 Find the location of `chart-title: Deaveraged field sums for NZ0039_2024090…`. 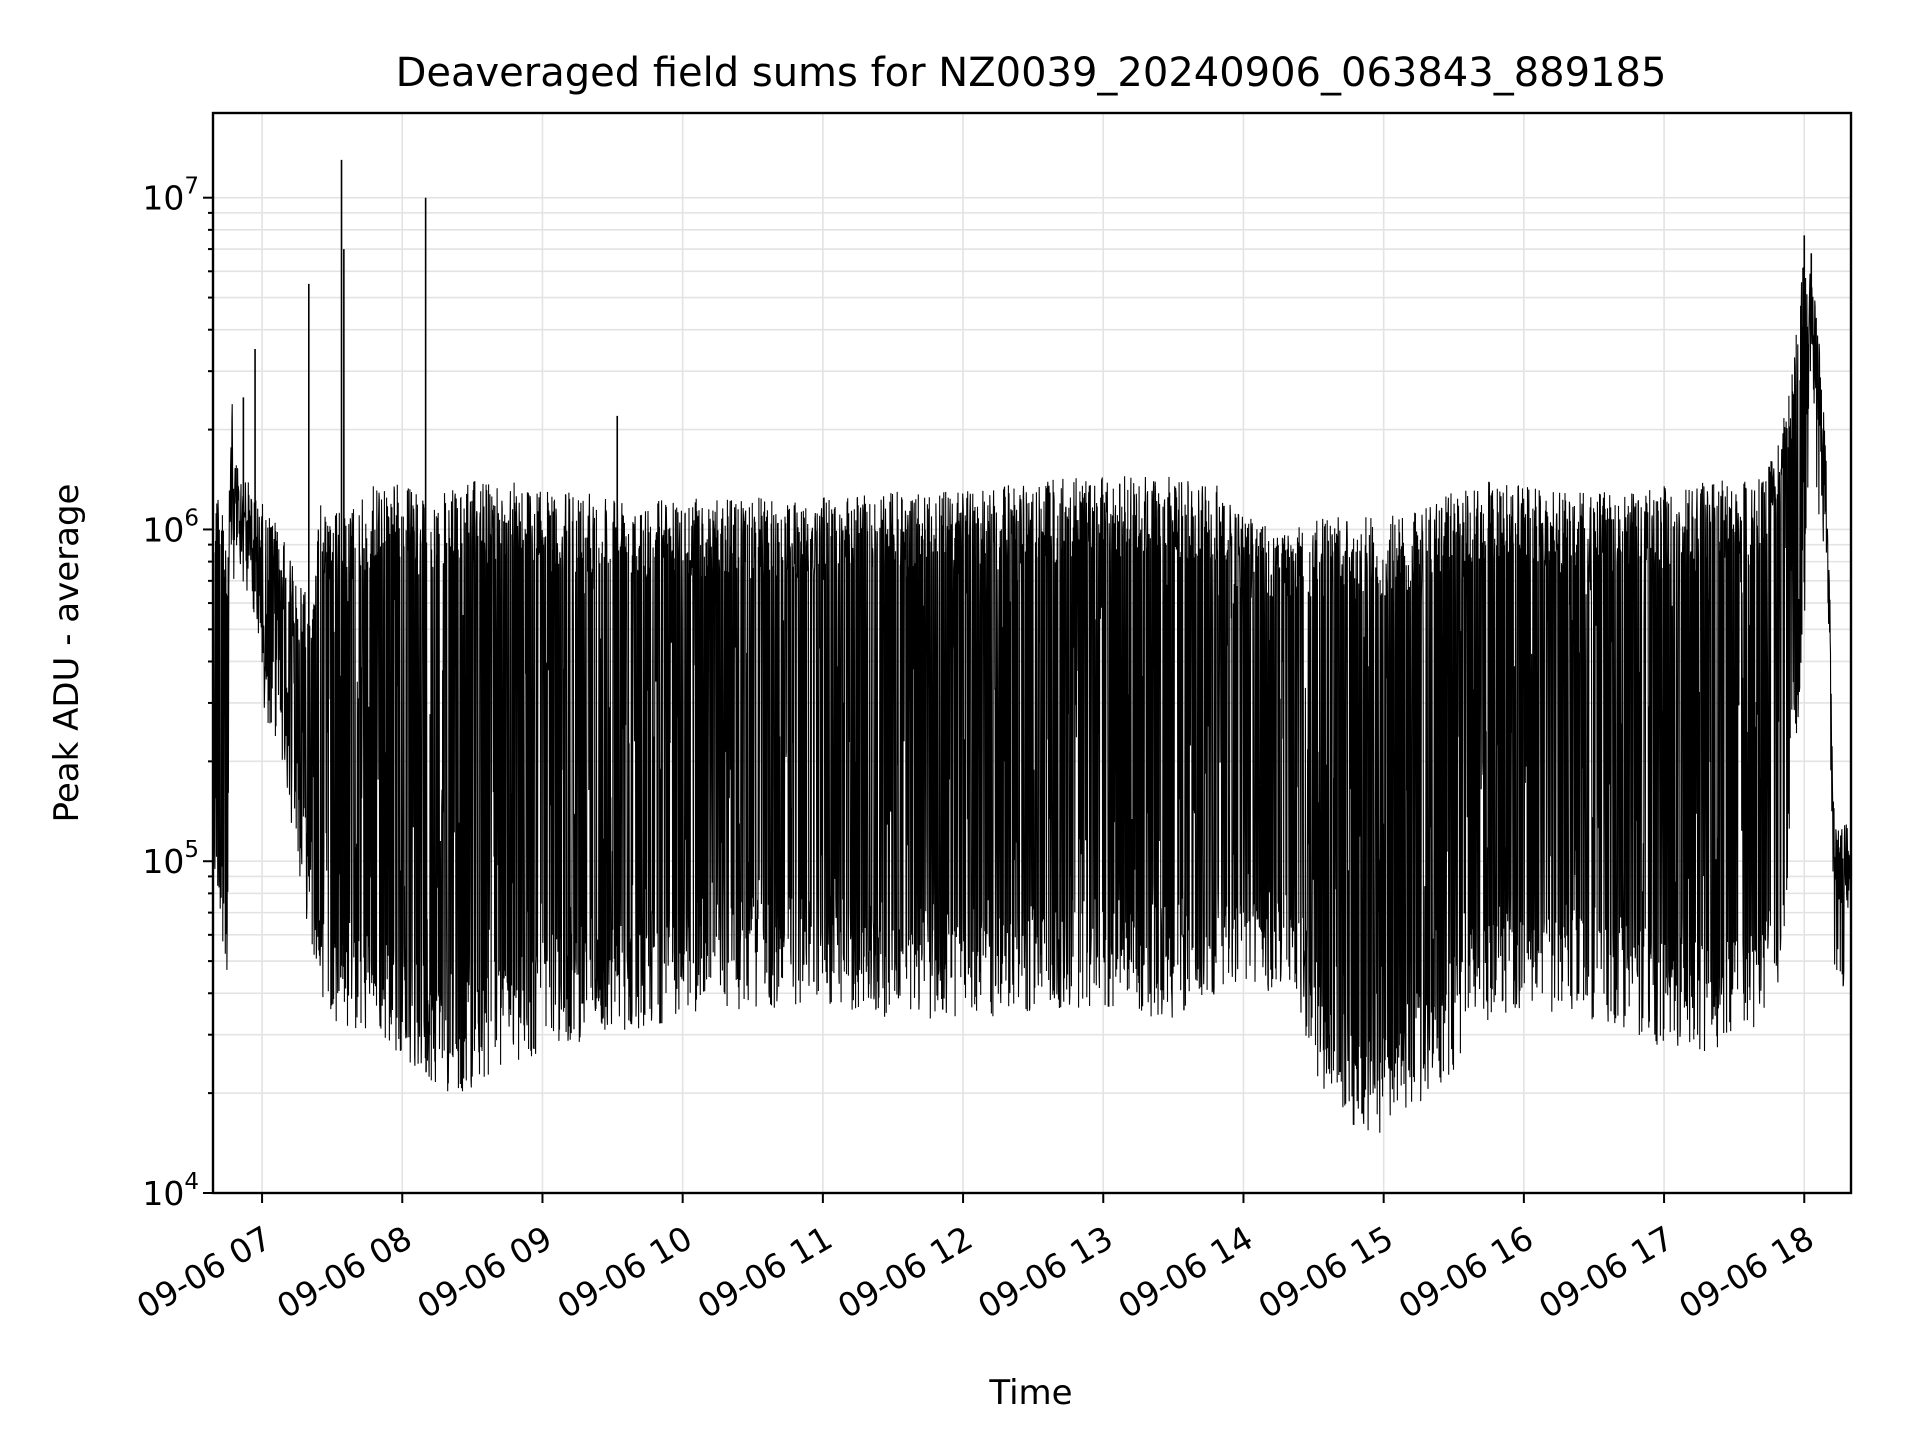

chart-title: Deaveraged field sums for NZ0039_2024090… is located at coordinates (1031, 73).